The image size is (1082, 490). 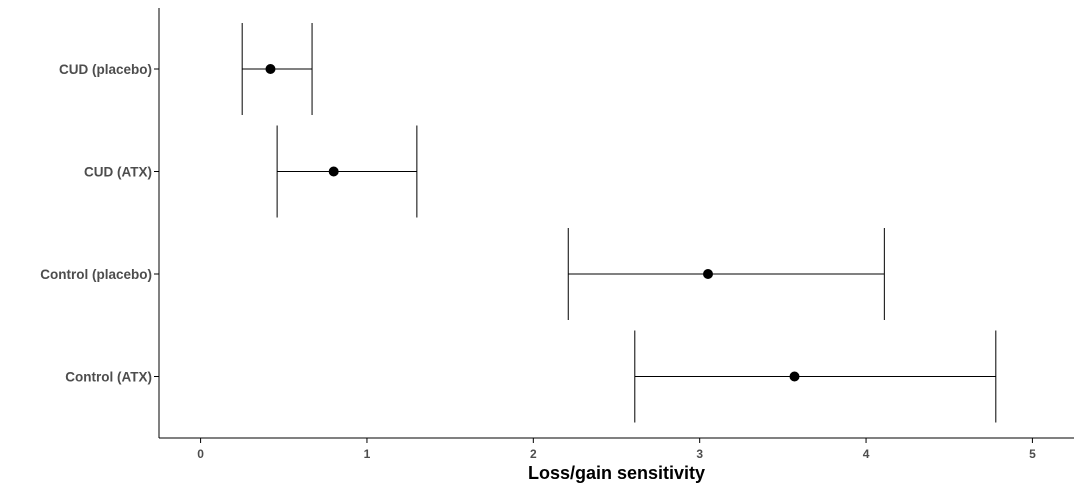 What do you see at coordinates (699, 454) in the screenshot?
I see `x-tick-label: 3` at bounding box center [699, 454].